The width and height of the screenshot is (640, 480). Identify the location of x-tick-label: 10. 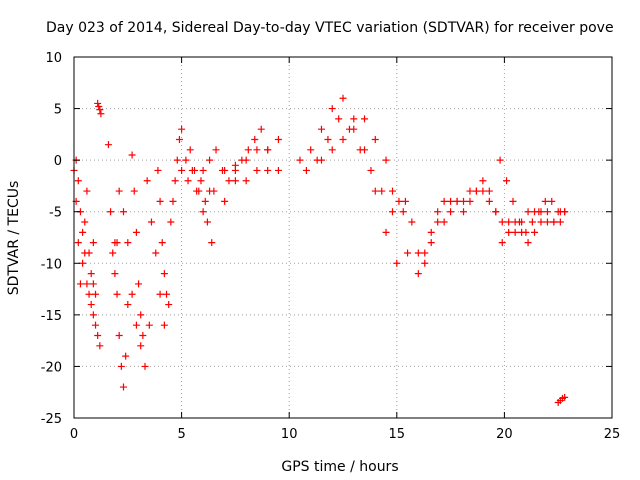
(289, 434).